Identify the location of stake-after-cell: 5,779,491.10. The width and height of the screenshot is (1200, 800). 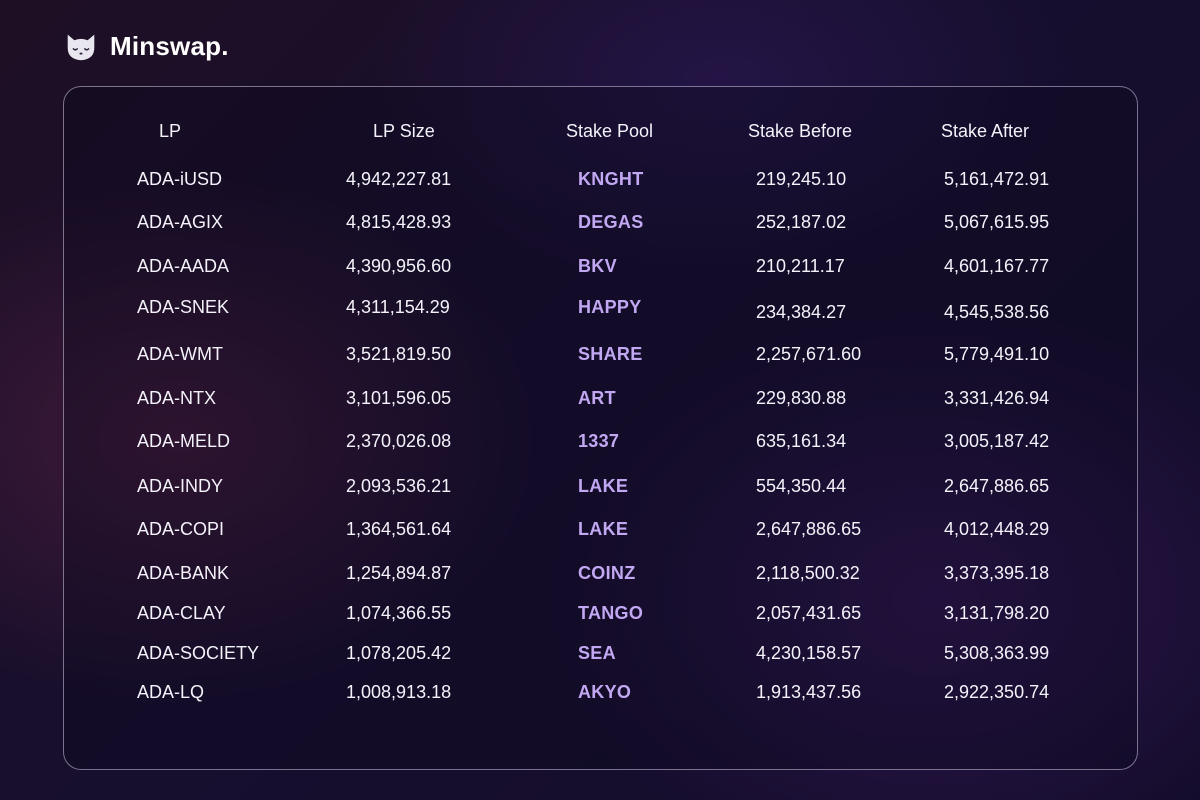
(997, 354).